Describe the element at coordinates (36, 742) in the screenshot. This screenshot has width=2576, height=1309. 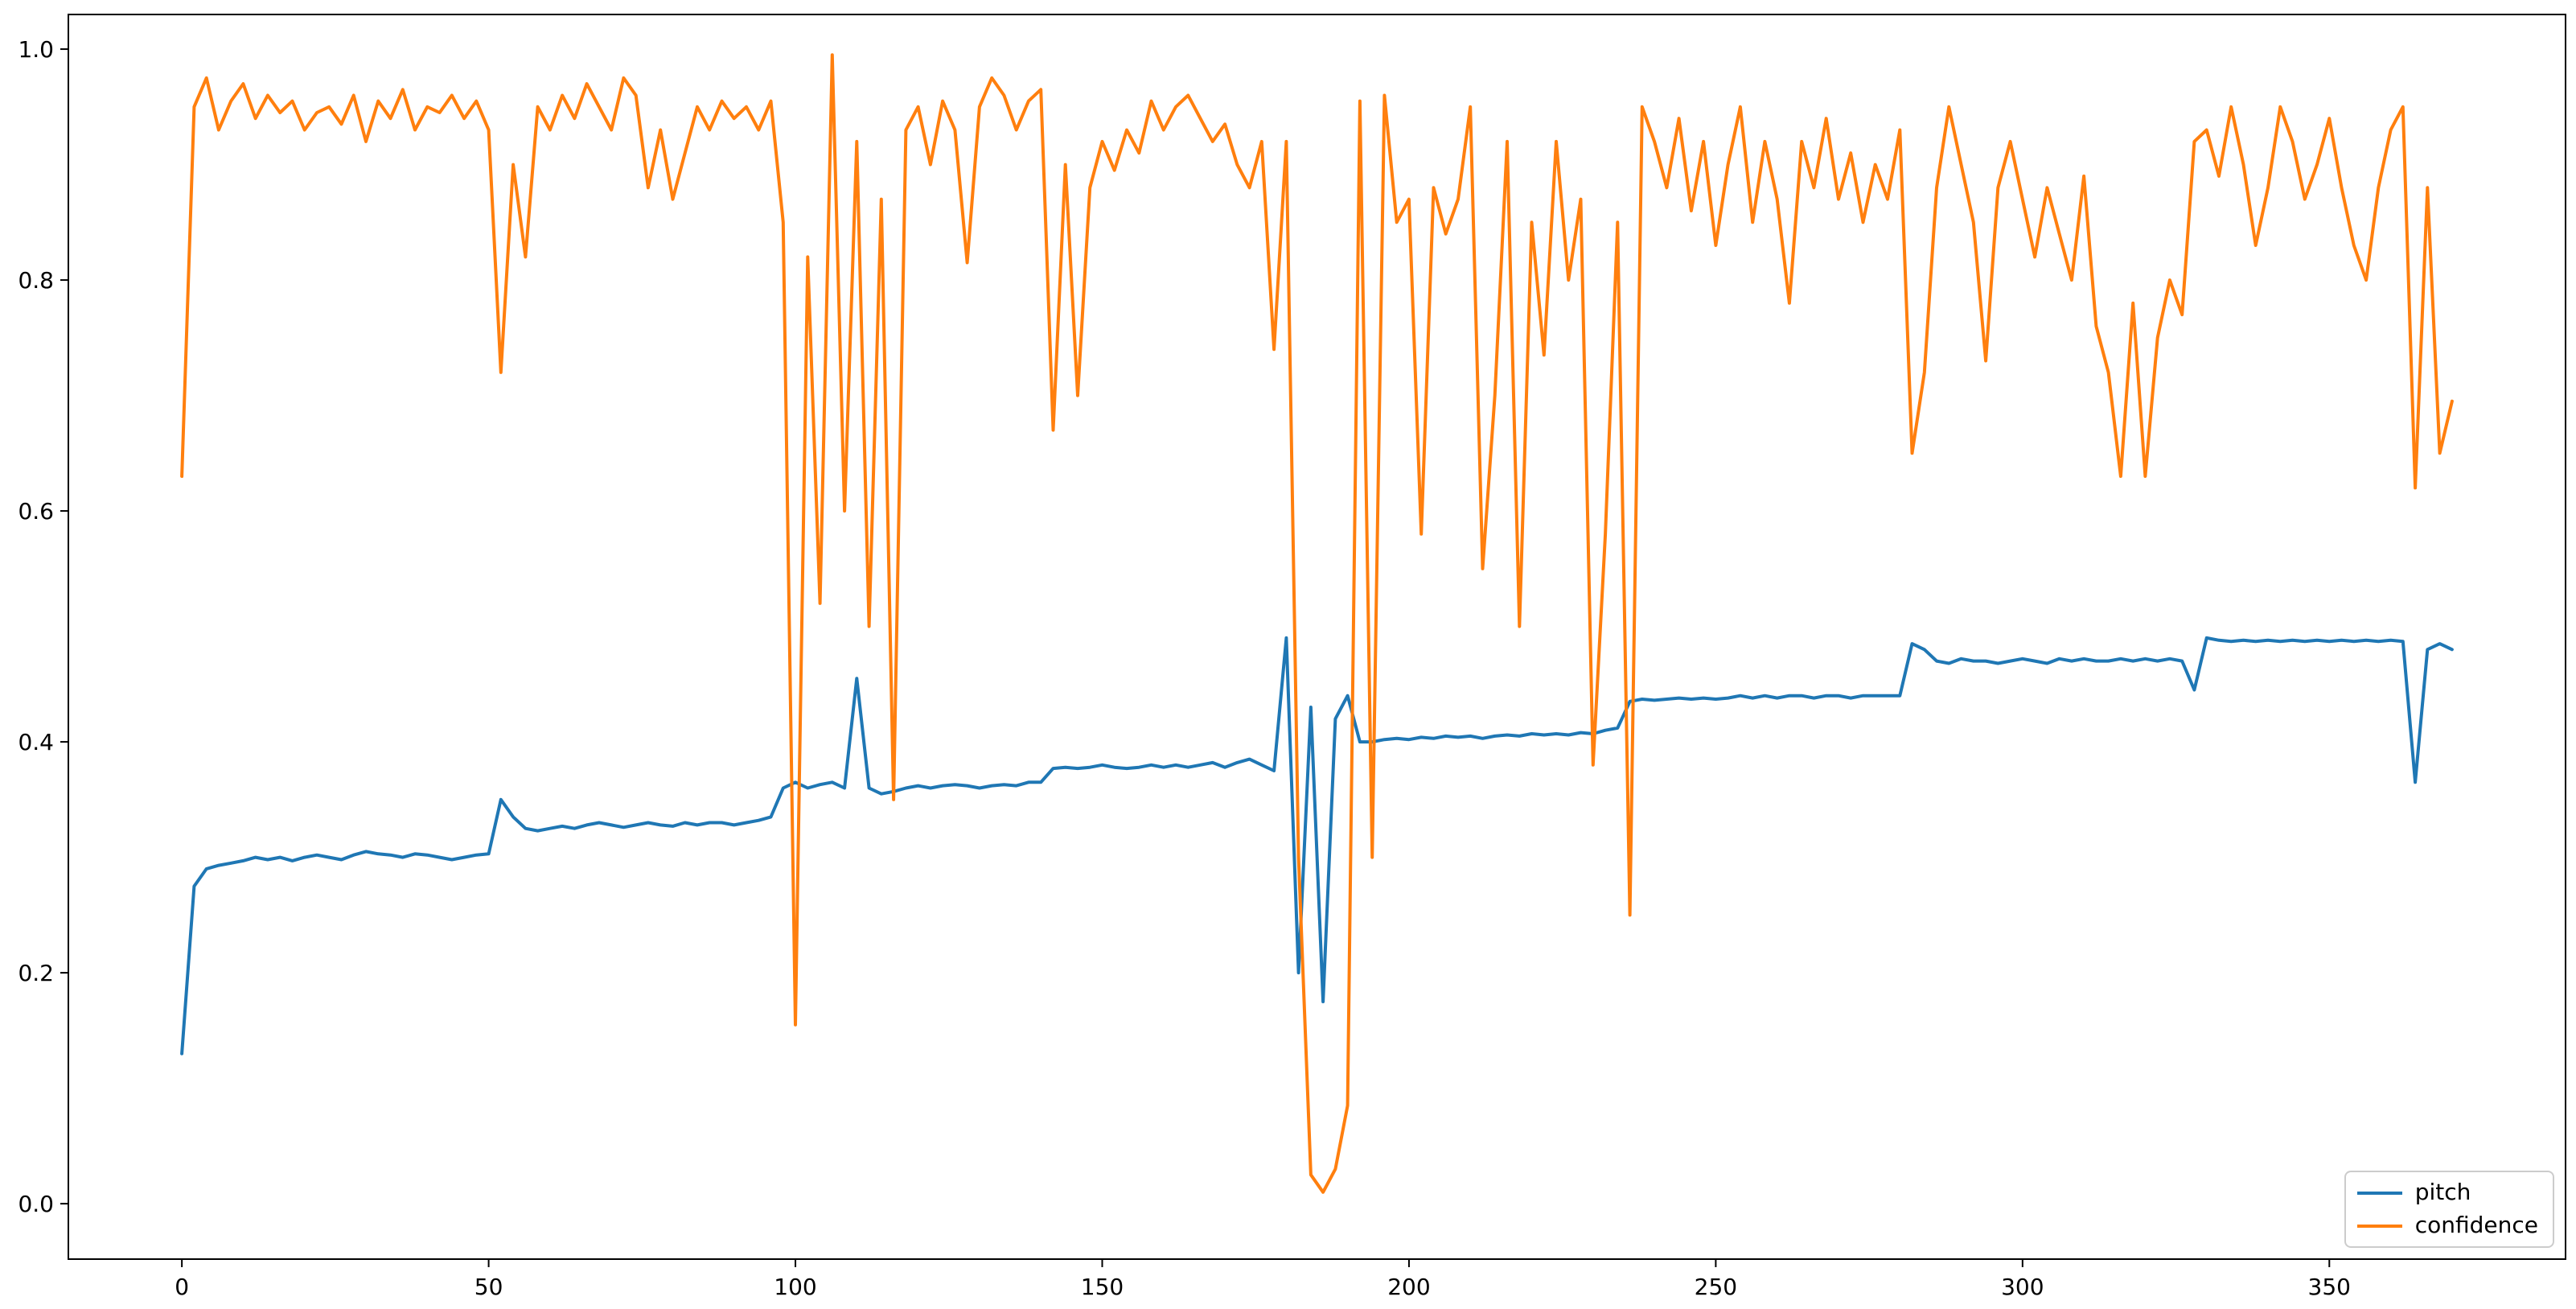
I see `y-tick-label: 0.4` at that location.